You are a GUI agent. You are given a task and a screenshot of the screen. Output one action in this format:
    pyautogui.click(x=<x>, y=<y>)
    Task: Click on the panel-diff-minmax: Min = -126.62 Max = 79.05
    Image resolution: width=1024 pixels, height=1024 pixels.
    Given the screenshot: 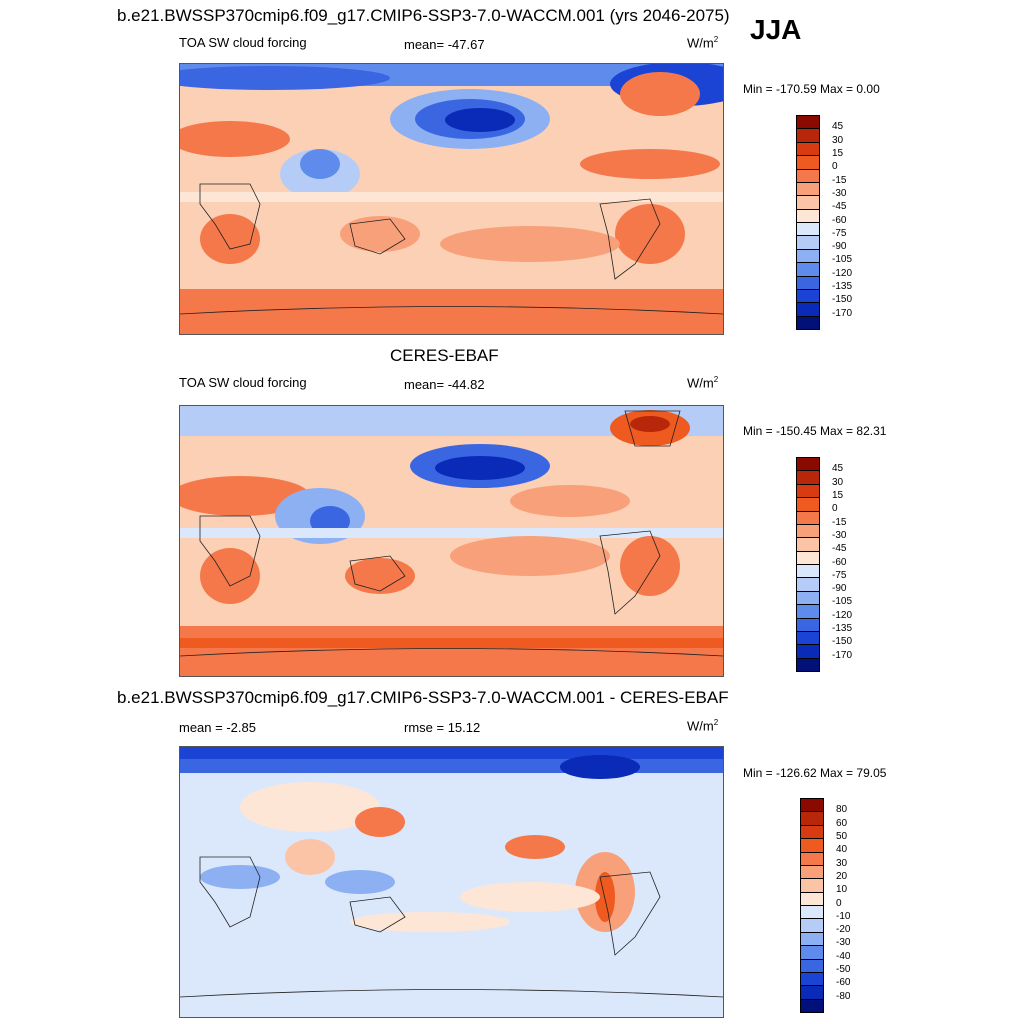 What is the action you would take?
    pyautogui.click(x=815, y=773)
    